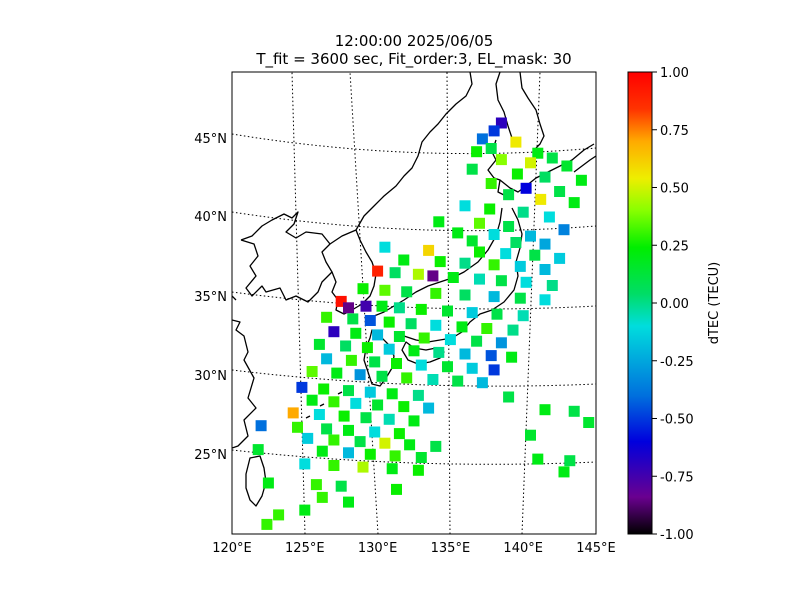 Image resolution: width=800 pixels, height=600 pixels. Describe the element at coordinates (324, 405) in the screenshot. I see `coast-ryukyu` at that location.